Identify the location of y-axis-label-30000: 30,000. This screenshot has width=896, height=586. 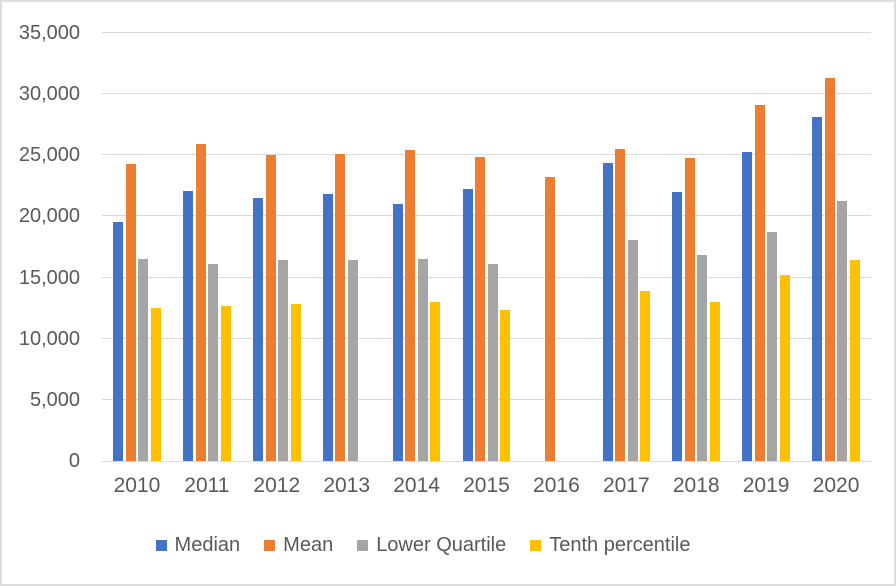
(49, 94).